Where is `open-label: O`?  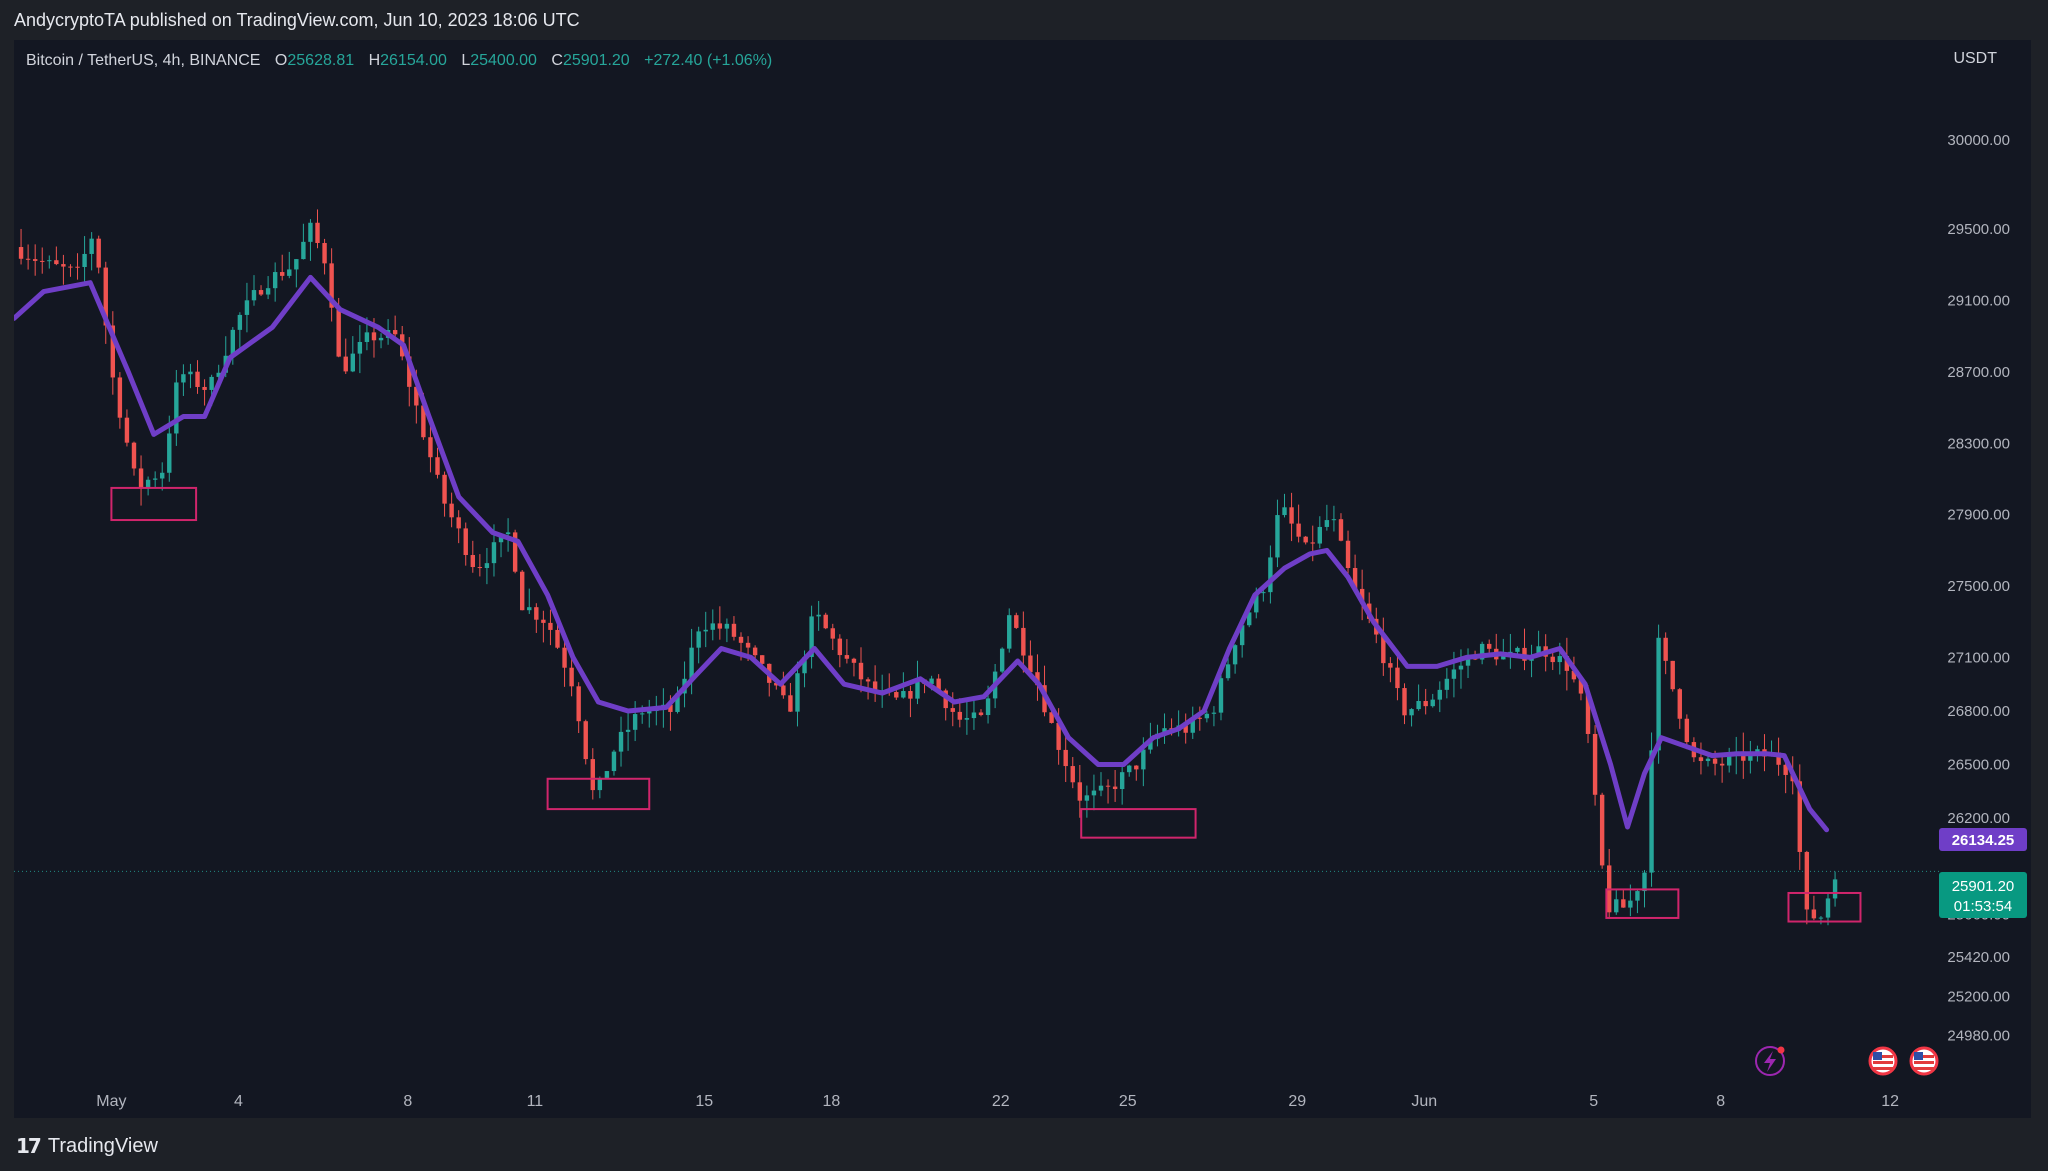 open-label: O is located at coordinates (281, 60).